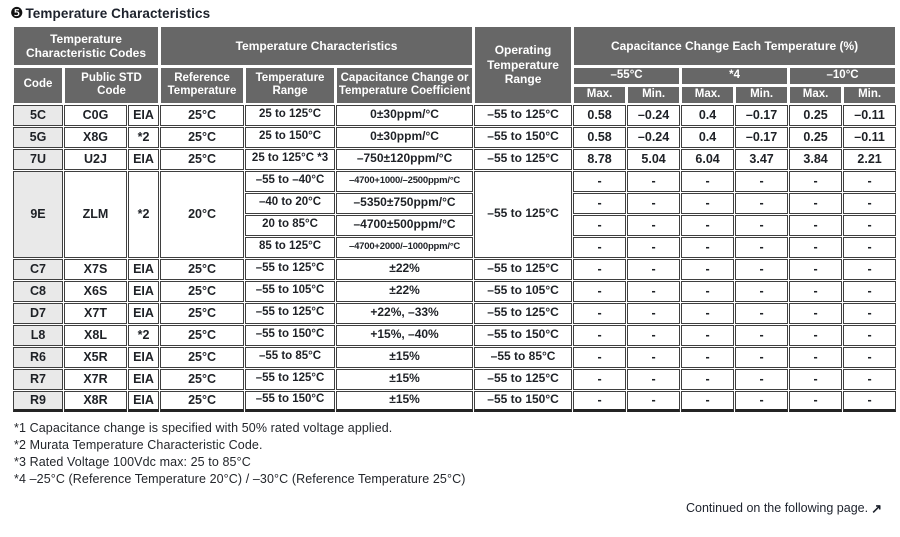 This screenshot has width=900, height=537. Describe the element at coordinates (38, 313) in the screenshot. I see `code-cell: D7` at that location.